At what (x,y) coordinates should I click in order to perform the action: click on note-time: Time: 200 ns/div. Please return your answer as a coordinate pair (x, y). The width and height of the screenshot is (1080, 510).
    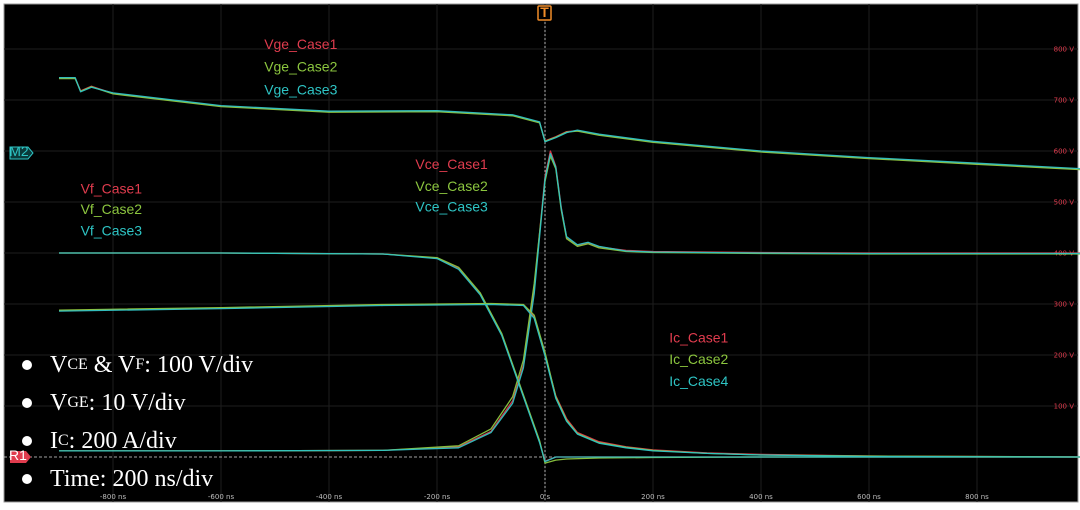
    Looking at the image, I should click on (137, 479).